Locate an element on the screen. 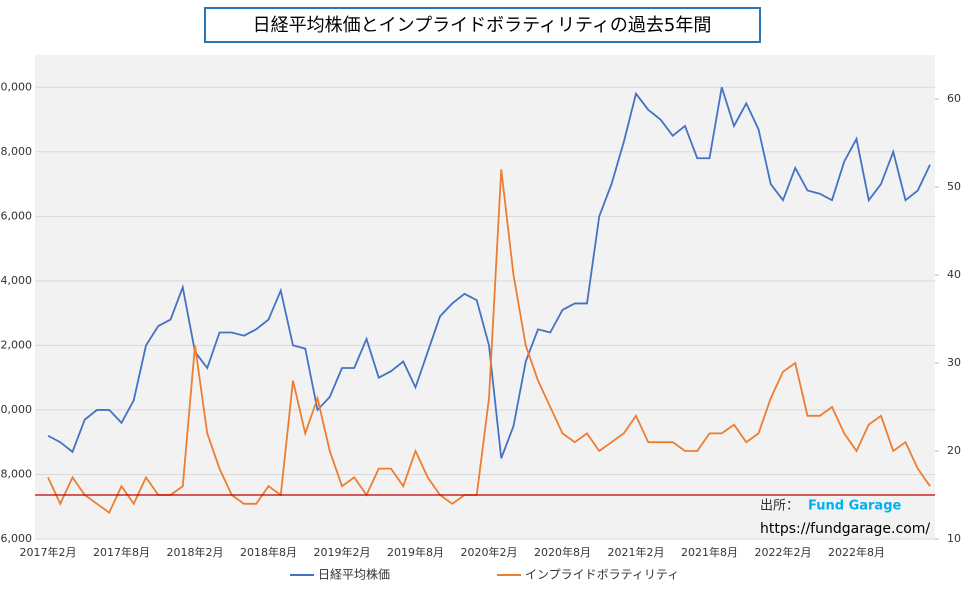 The height and width of the screenshot is (591, 965). x-tick-label: 2021年2月 is located at coordinates (636, 552).